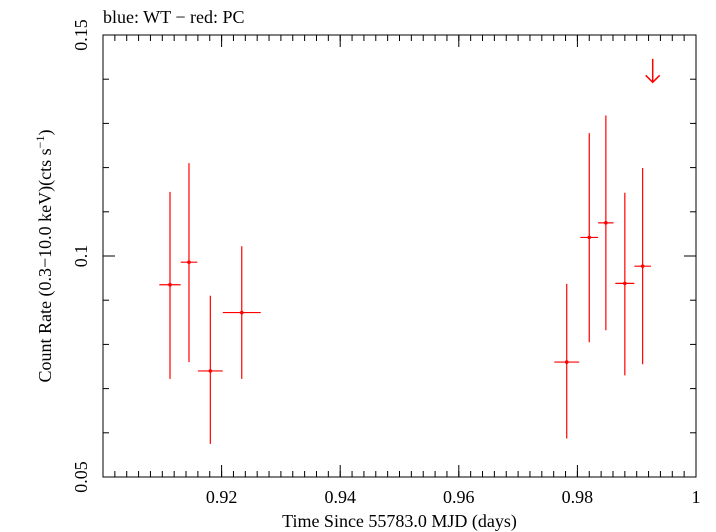 The height and width of the screenshot is (532, 716). I want to click on x-tick-label: 0.98, so click(578, 497).